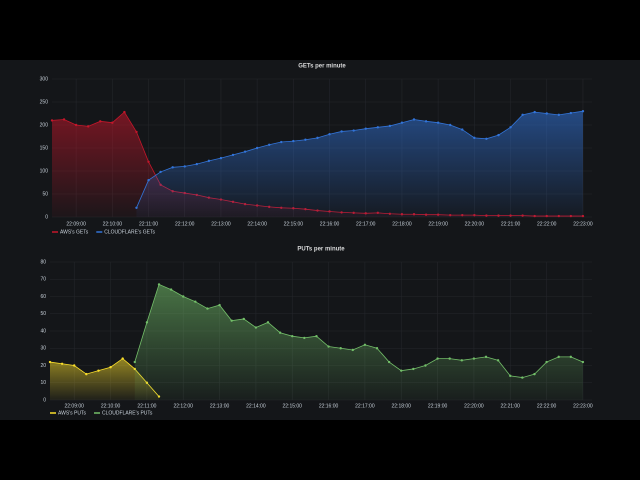 Image resolution: width=640 pixels, height=480 pixels. What do you see at coordinates (43, 366) in the screenshot?
I see `y-tick-label: 20` at bounding box center [43, 366].